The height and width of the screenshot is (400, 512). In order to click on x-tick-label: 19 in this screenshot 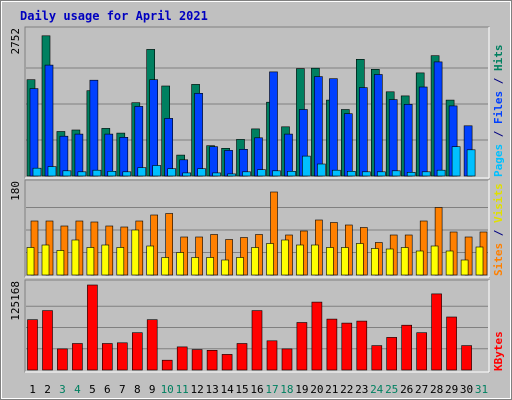, I will do `click(301, 389)`.